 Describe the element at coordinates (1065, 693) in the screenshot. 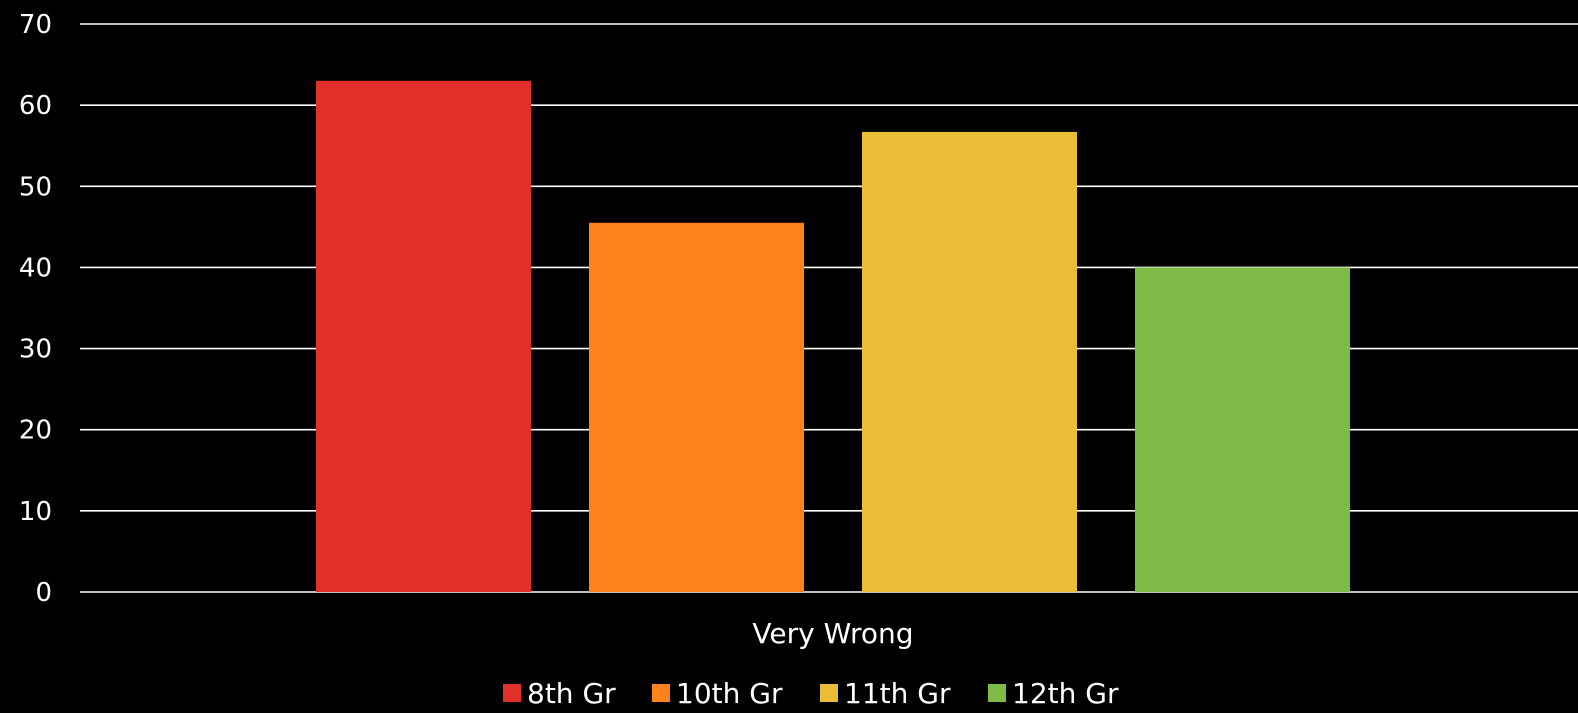

I see `legend-label: 12th Gr` at that location.